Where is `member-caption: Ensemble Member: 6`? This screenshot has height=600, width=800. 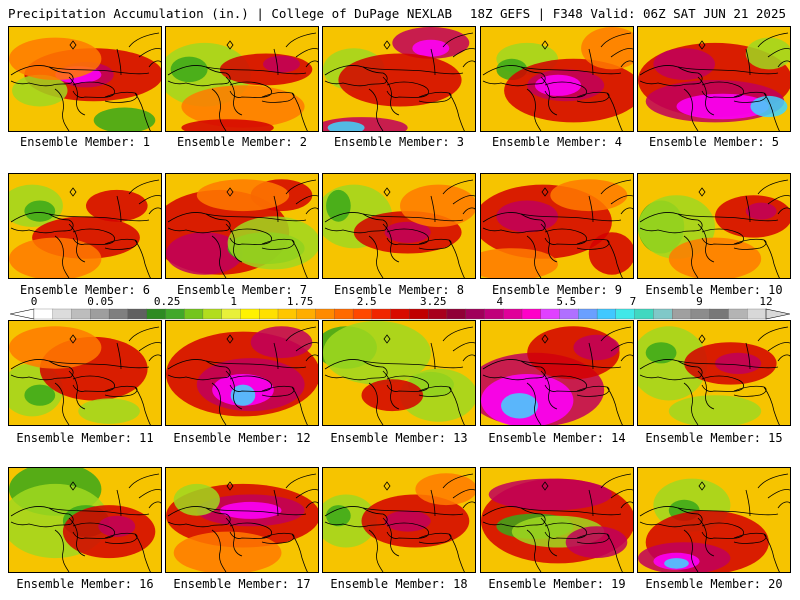
member-caption: Ensemble Member: 6 is located at coordinates (85, 290).